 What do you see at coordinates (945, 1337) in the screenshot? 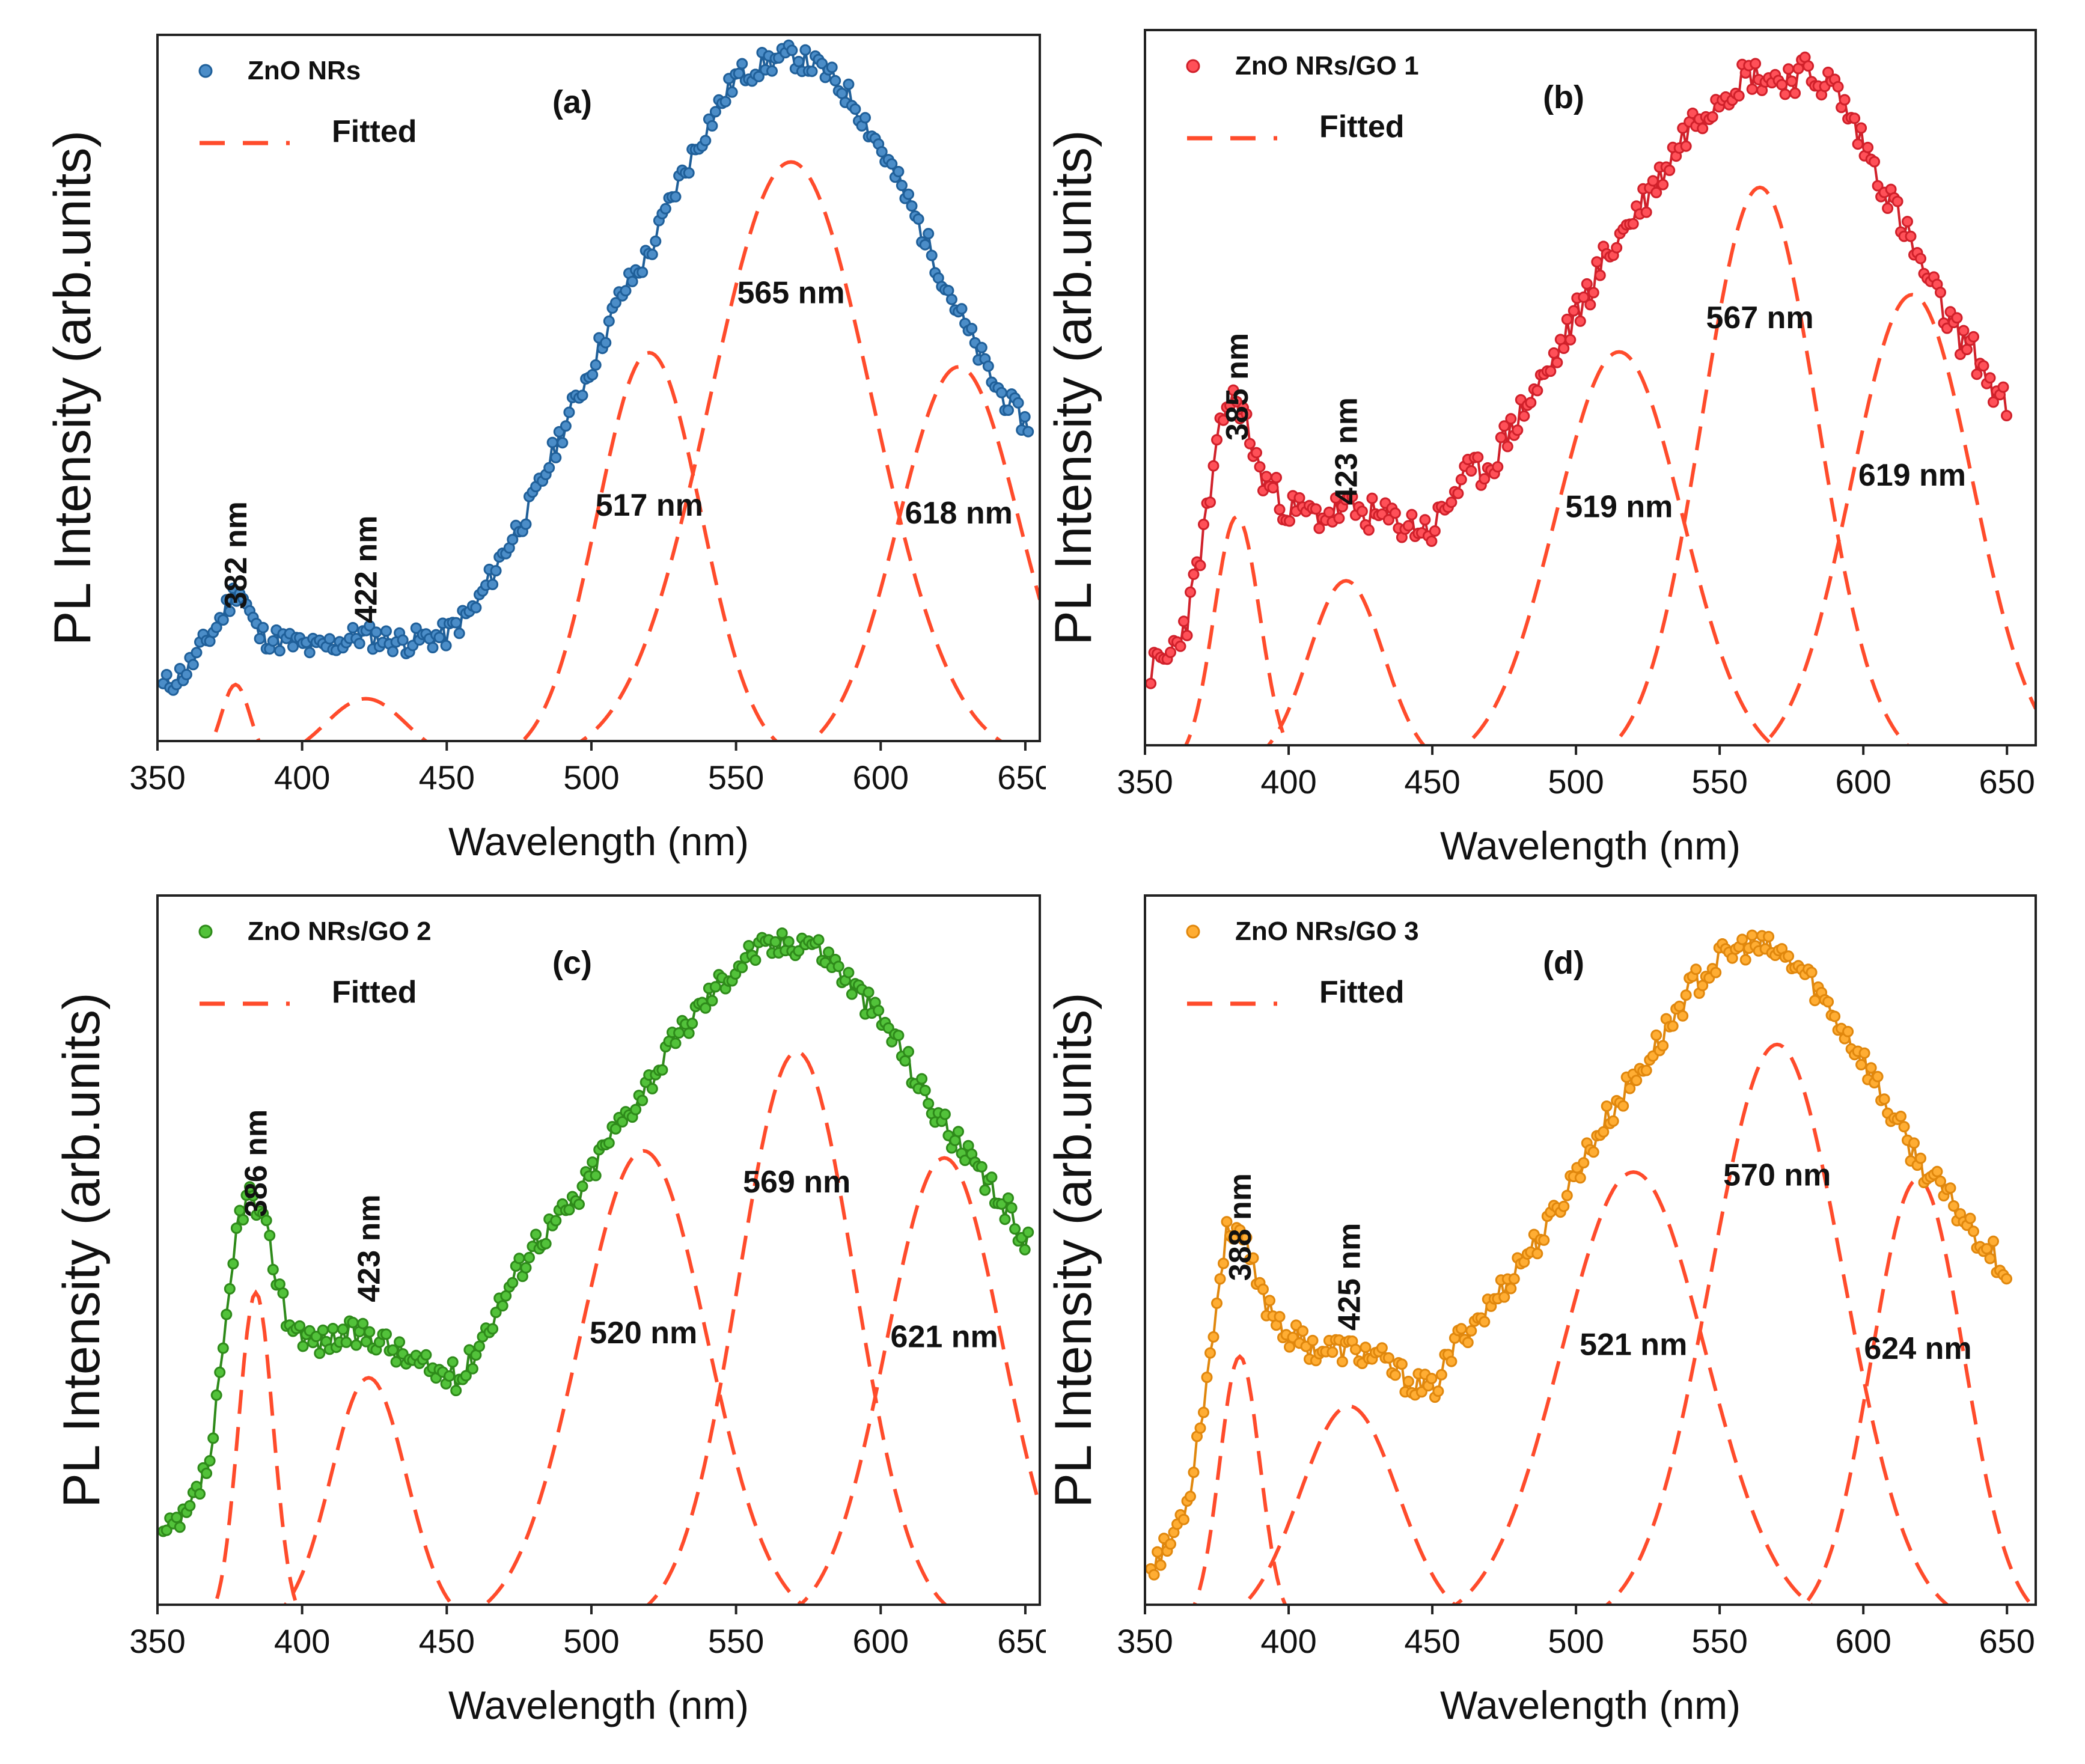
I see `peak-label: 621 nm` at bounding box center [945, 1337].